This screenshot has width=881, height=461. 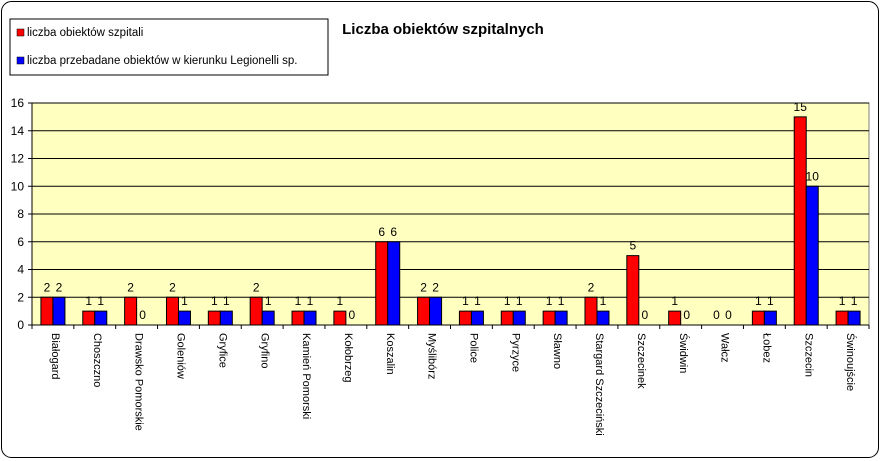 I want to click on category-label: Białogard, so click(x=55, y=356).